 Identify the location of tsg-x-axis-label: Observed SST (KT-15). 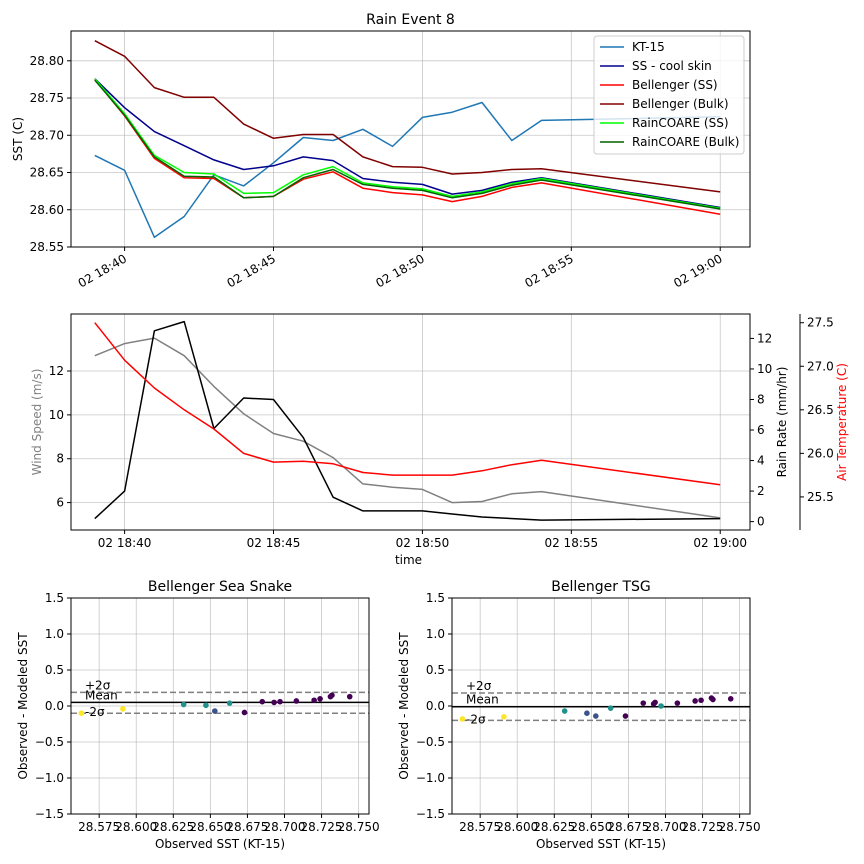
(601, 844).